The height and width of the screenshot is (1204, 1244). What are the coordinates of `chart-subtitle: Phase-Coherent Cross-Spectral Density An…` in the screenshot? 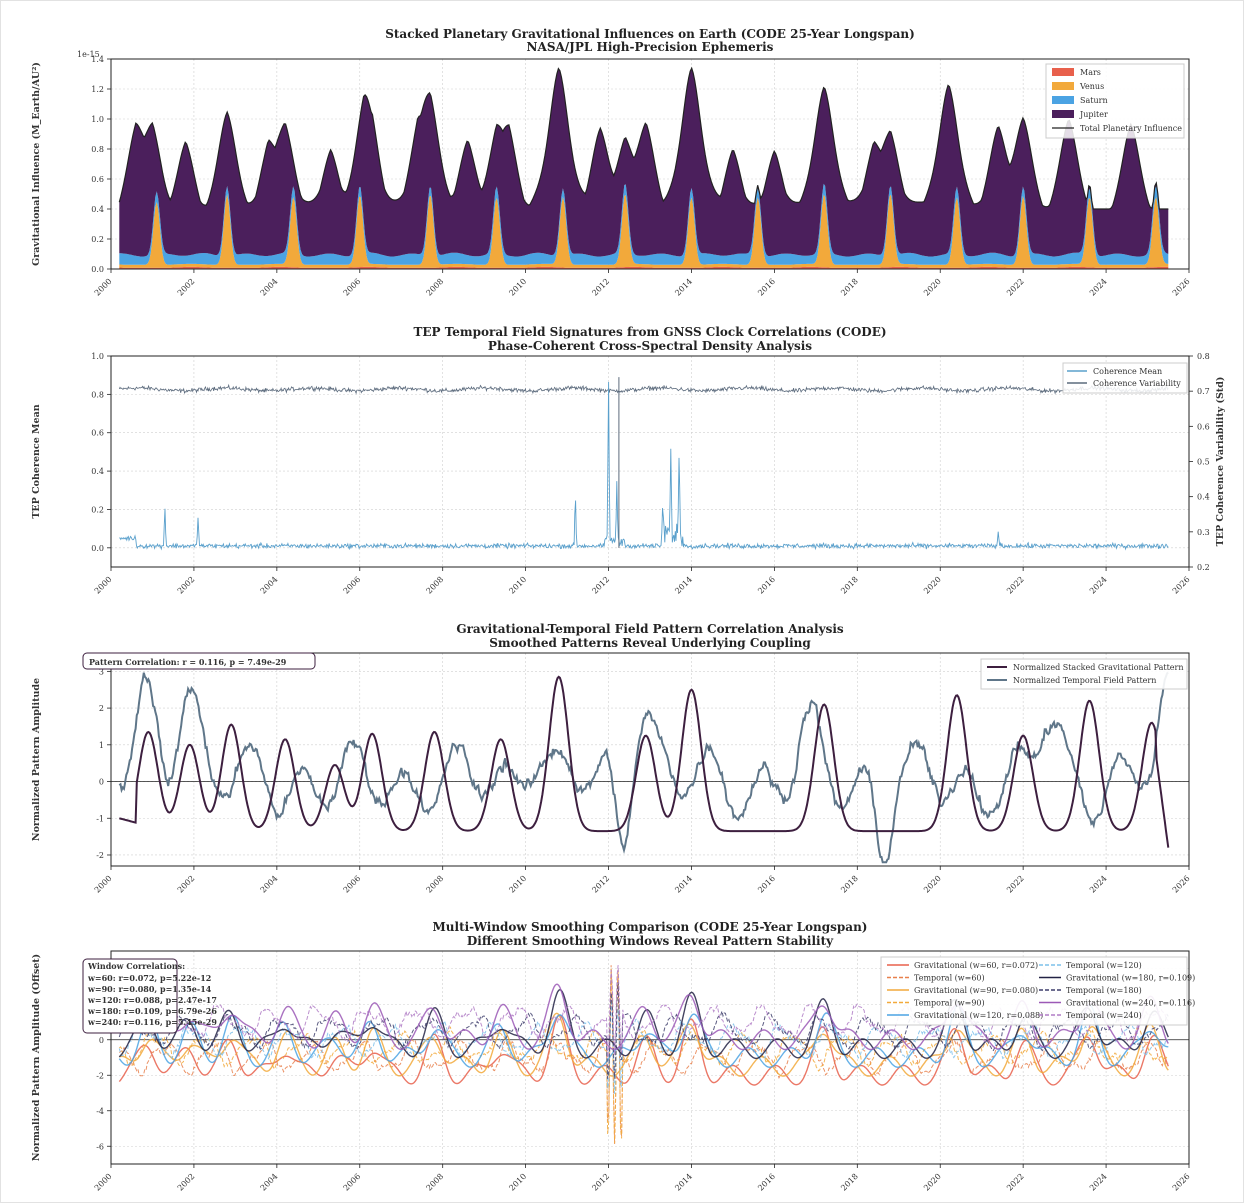 It's located at (650, 346).